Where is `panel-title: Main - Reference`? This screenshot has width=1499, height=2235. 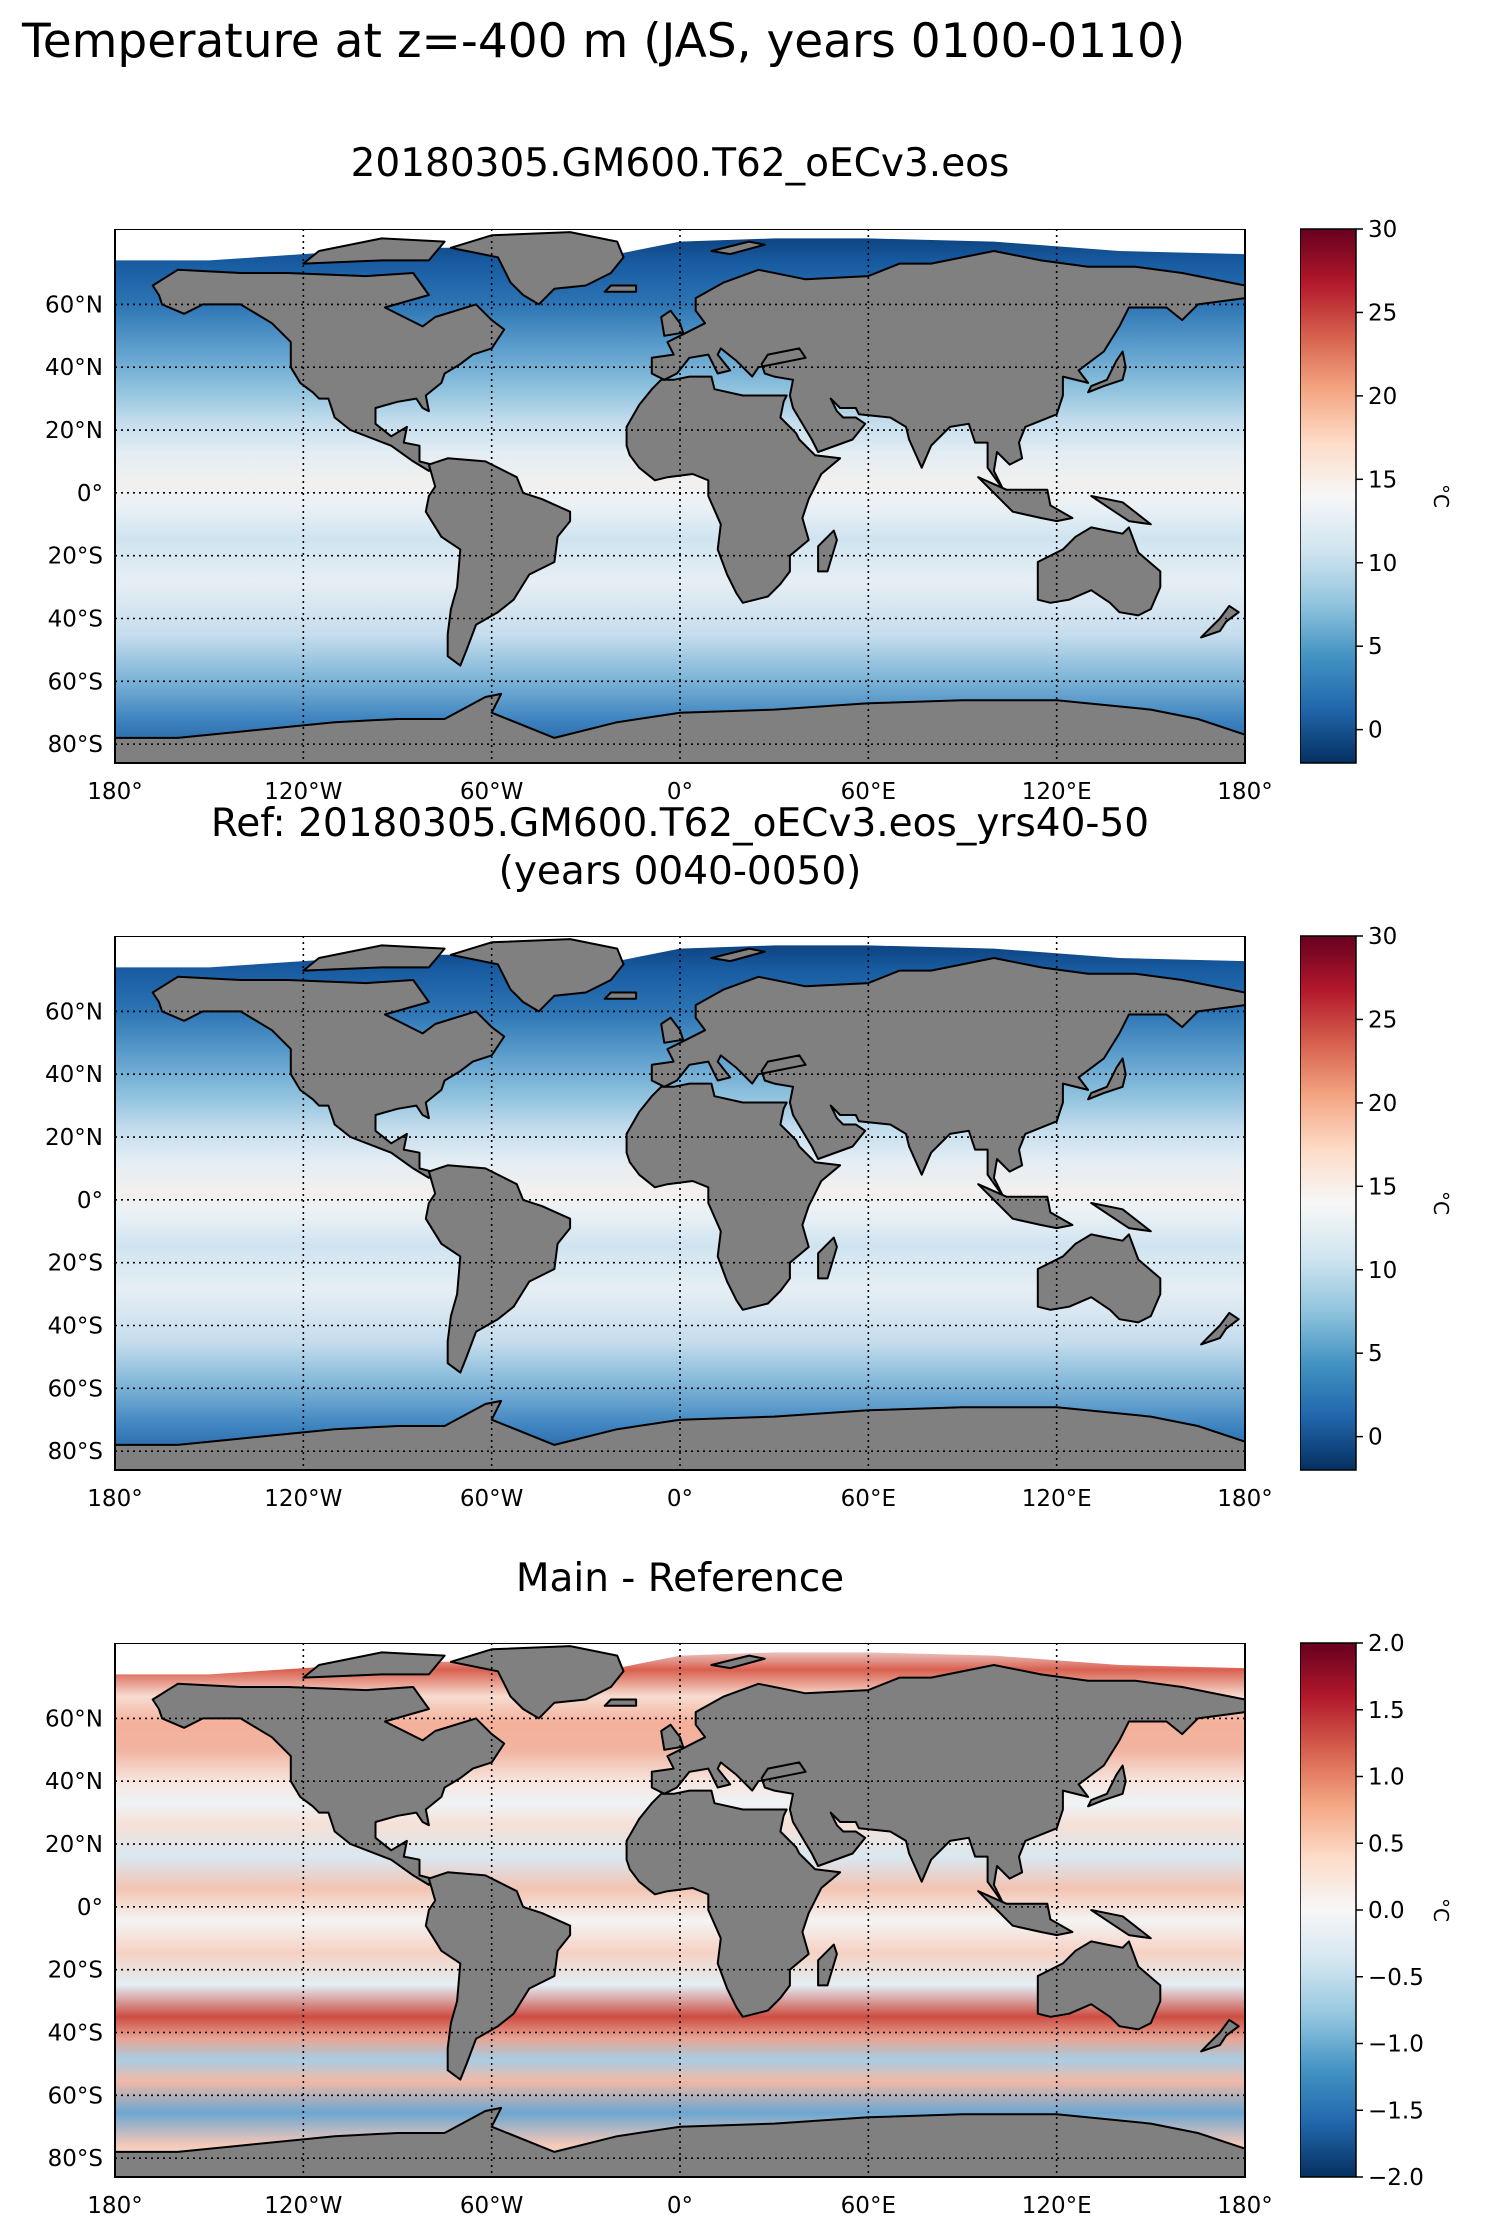 panel-title: Main - Reference is located at coordinates (680, 1578).